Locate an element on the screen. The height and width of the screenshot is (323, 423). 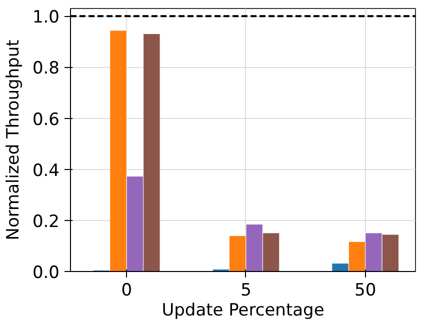
y-tick-label: 0.2 is located at coordinates (46, 222).